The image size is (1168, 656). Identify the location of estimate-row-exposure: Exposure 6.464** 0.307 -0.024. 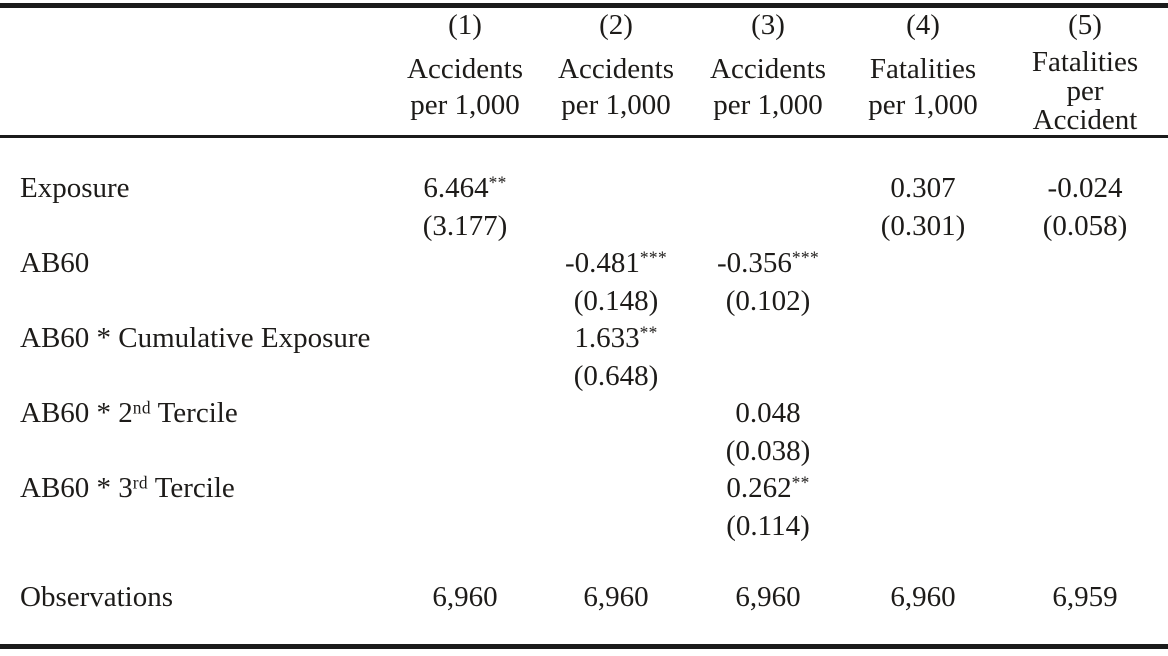
(584, 189).